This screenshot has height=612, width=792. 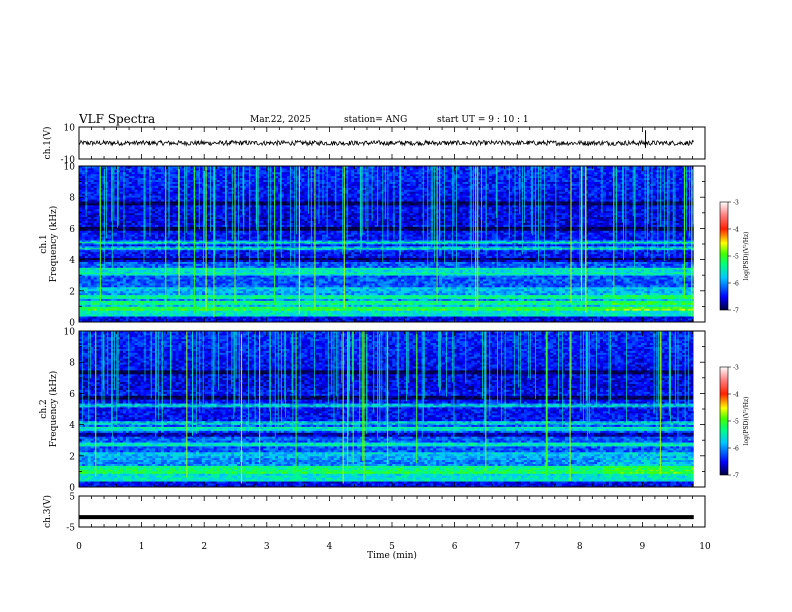 I want to click on ch1-waveform-ylabel: ch.1(V), so click(x=47, y=143).